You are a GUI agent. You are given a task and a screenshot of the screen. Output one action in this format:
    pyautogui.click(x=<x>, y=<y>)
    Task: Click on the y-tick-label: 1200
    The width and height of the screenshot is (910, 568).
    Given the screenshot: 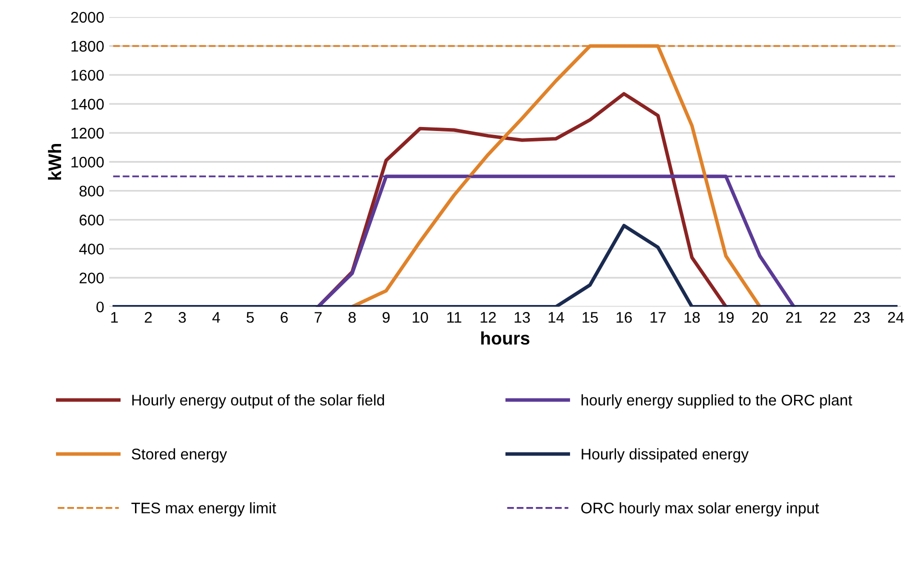 What is the action you would take?
    pyautogui.click(x=88, y=133)
    